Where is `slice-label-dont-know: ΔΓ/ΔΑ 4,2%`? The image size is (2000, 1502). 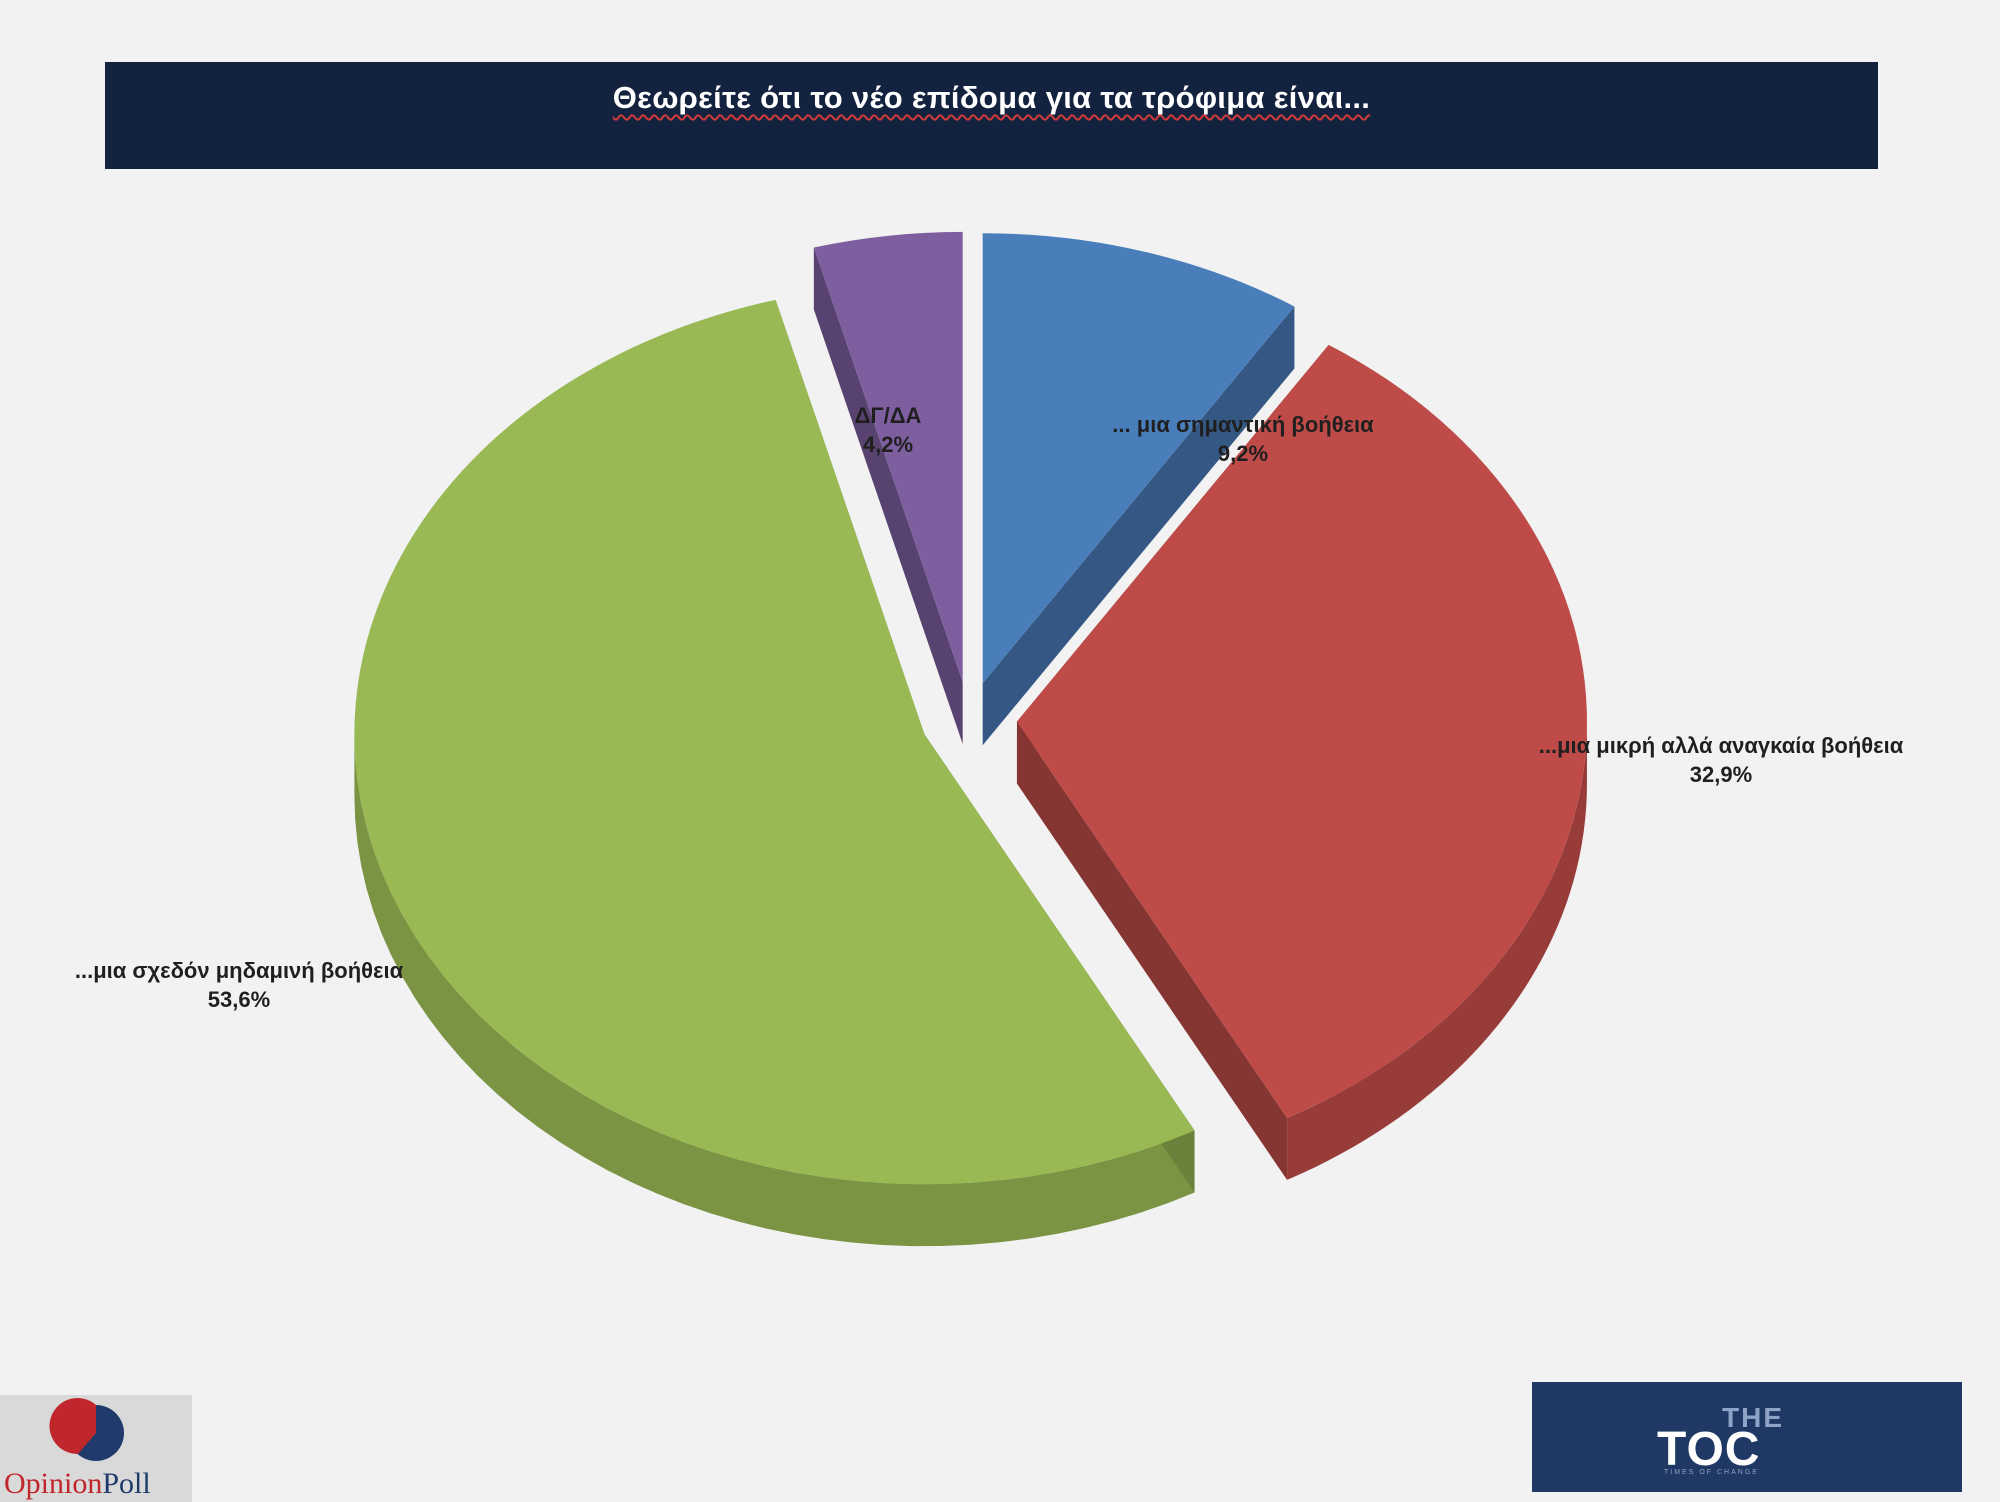
slice-label-dont-know: ΔΓ/ΔΑ 4,2% is located at coordinates (888, 430).